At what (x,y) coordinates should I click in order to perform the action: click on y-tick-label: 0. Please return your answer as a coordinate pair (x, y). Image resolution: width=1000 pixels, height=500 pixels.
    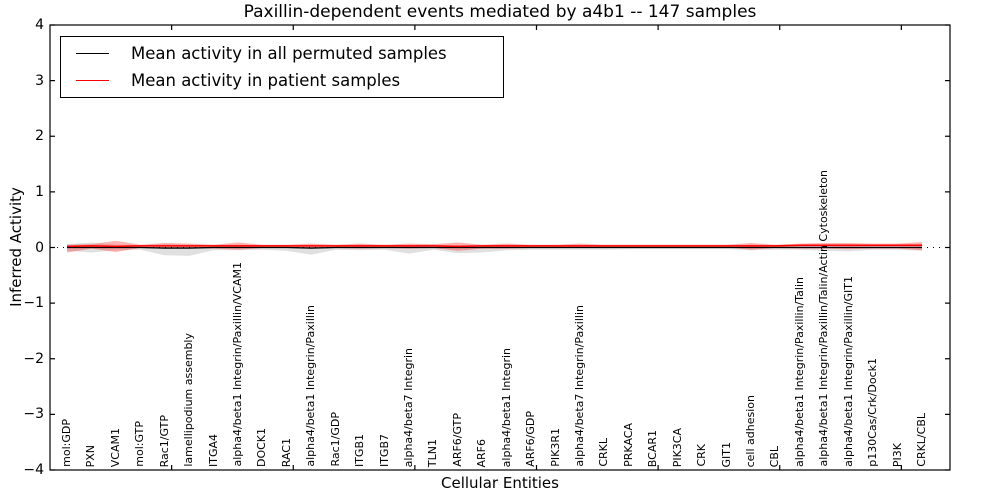
    Looking at the image, I should click on (39, 247).